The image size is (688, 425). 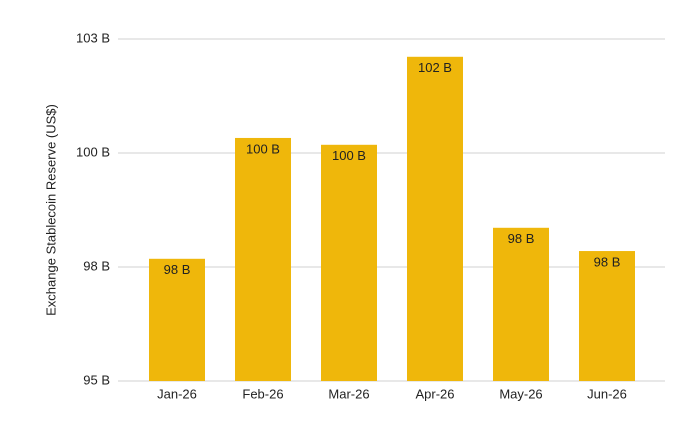 What do you see at coordinates (348, 393) in the screenshot?
I see `x-tick-label: Mar-26` at bounding box center [348, 393].